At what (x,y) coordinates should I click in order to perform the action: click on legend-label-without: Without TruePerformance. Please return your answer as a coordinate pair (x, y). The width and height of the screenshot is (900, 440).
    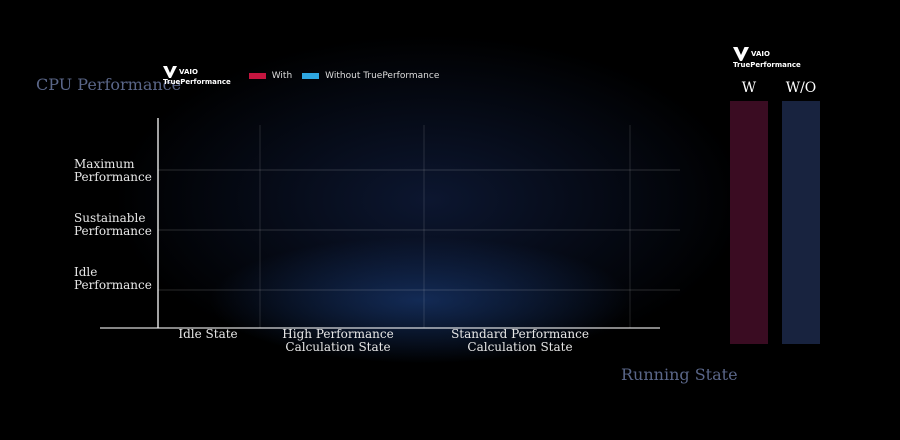
    Looking at the image, I should click on (382, 76).